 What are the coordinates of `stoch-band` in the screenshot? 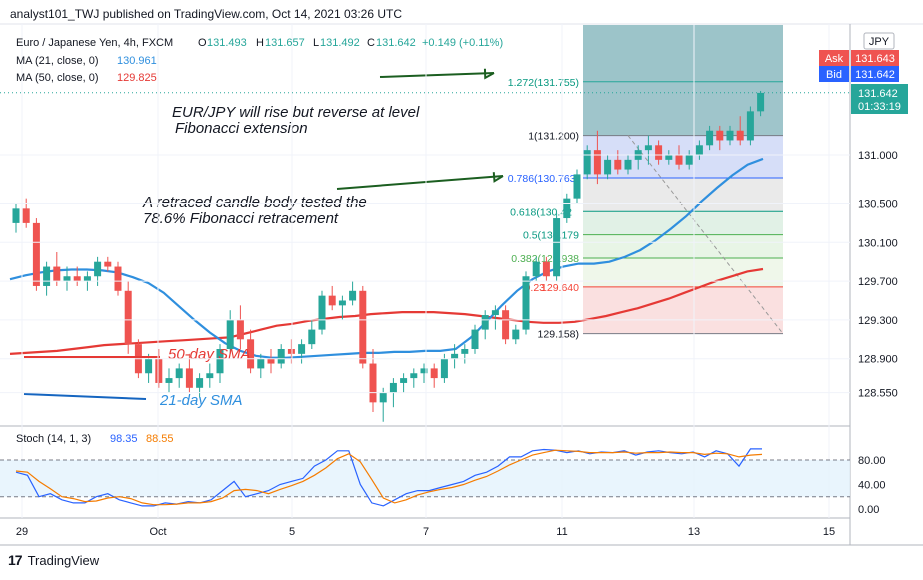 It's located at (425, 478).